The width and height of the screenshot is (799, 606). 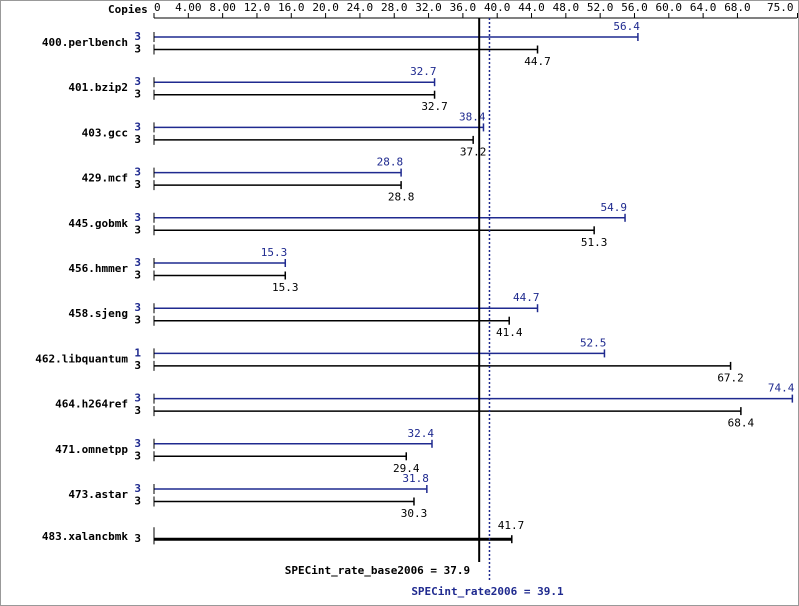 What do you see at coordinates (463, 7) in the screenshot?
I see `x-tick-label: 36.0` at bounding box center [463, 7].